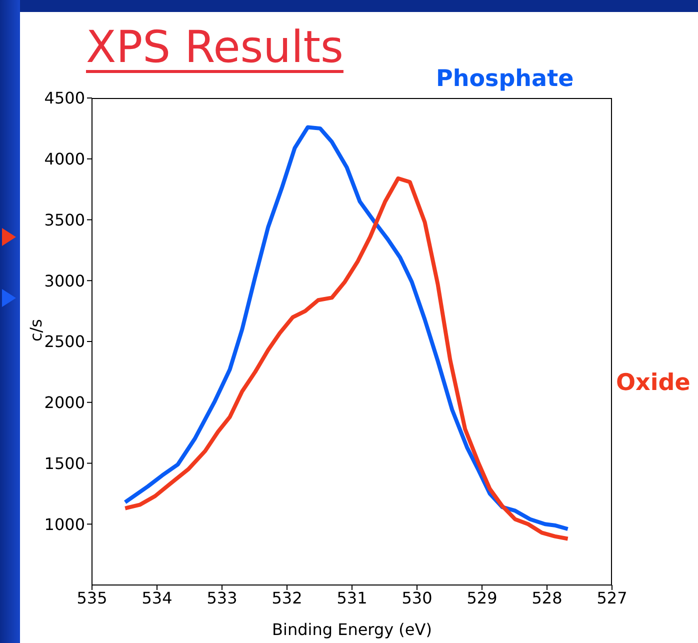  I want to click on x-tick-label: 530, so click(417, 598).